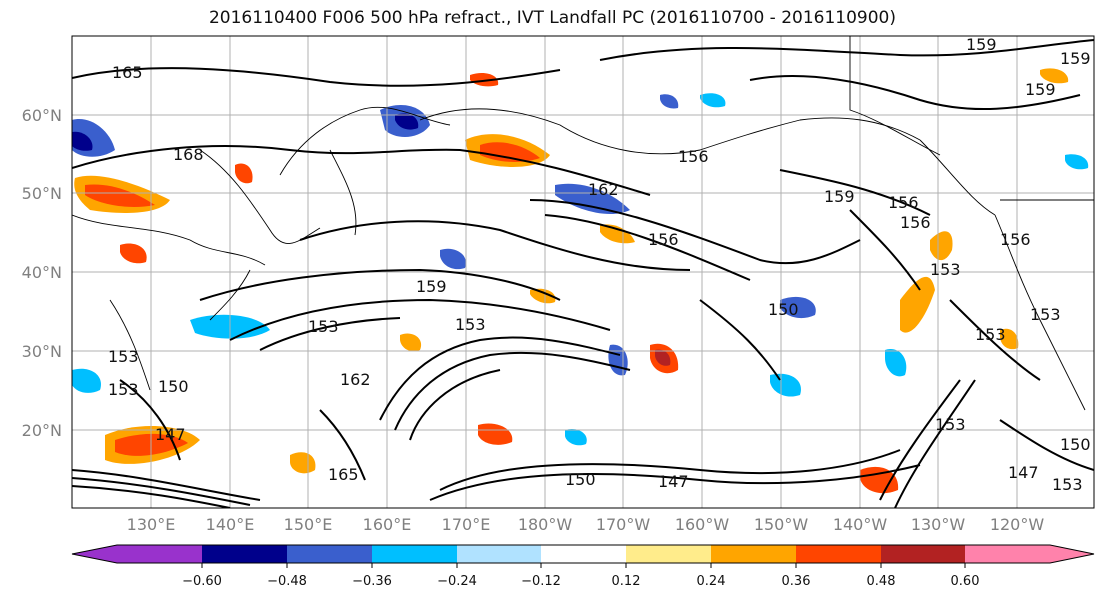 The image size is (1105, 601). I want to click on colorbar-extend-min, so click(94, 554).